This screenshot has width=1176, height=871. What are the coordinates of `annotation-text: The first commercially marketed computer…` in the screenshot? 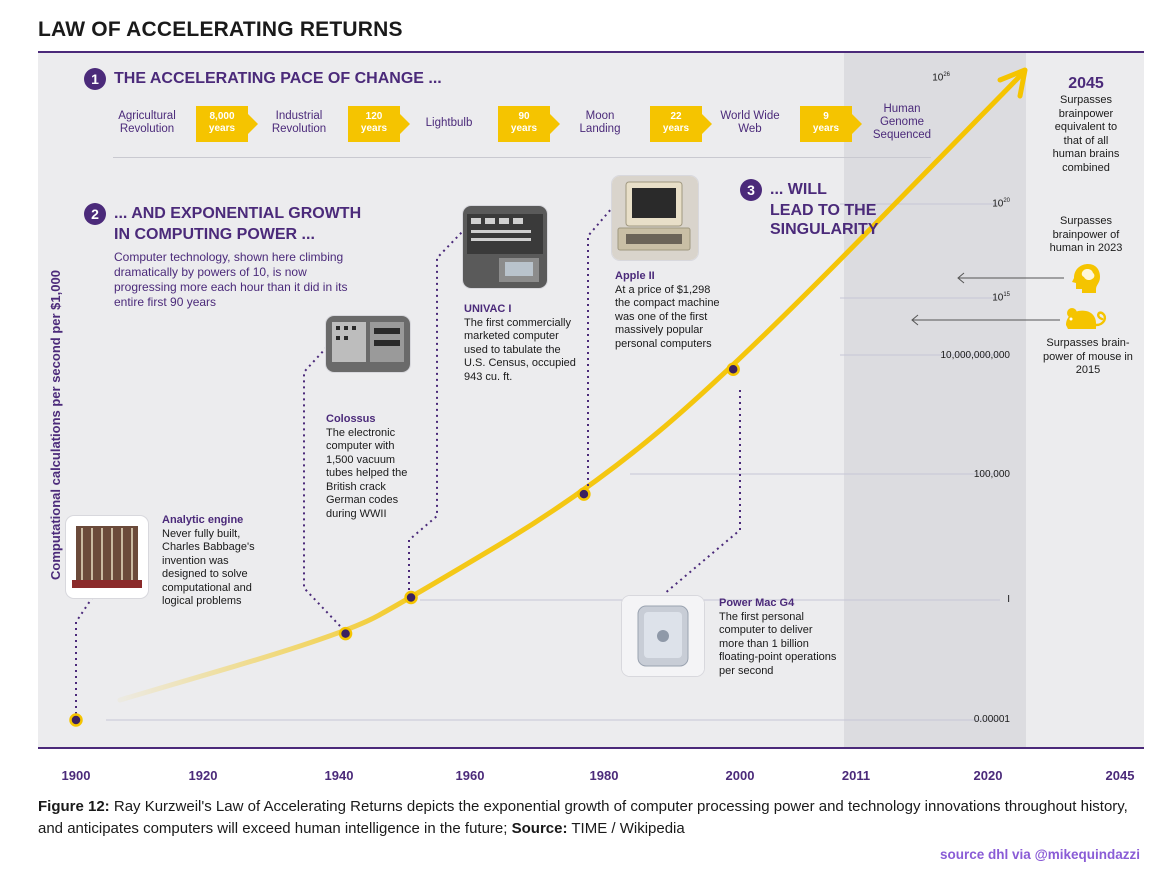 It's located at (520, 349).